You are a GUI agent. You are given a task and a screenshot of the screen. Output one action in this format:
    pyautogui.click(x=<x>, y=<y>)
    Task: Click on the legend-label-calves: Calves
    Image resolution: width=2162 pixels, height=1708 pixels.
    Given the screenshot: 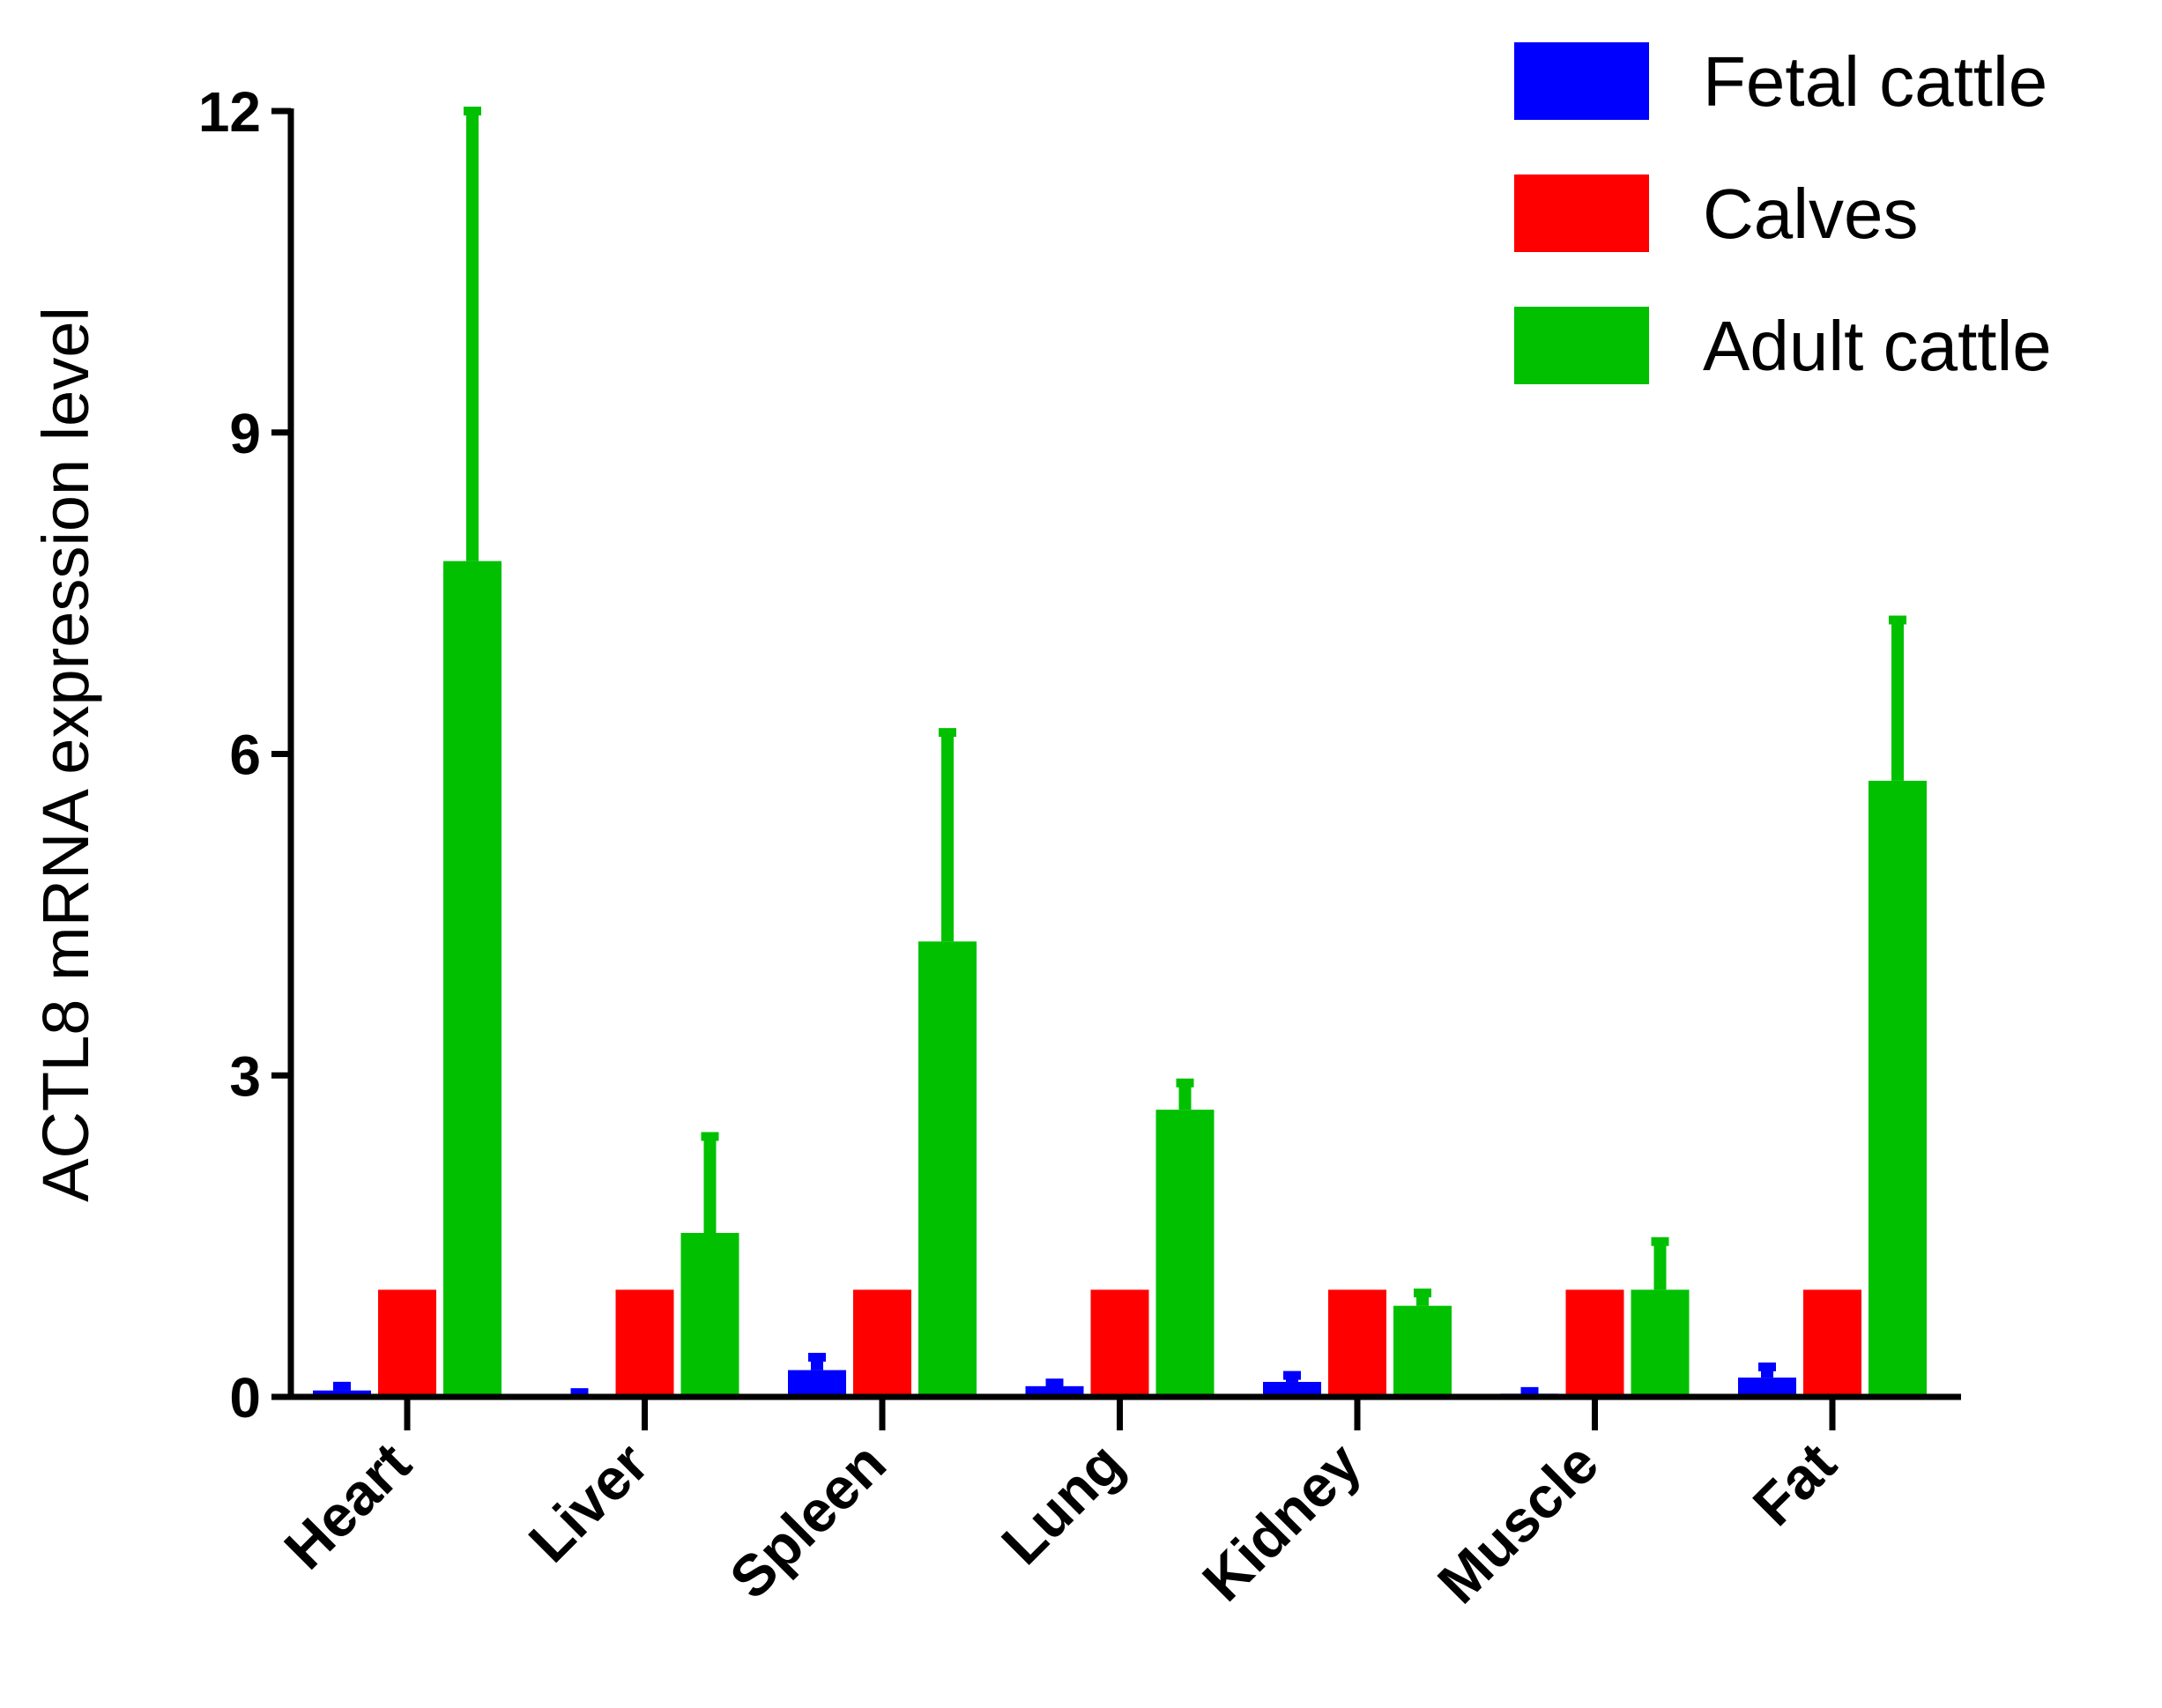 What is the action you would take?
    pyautogui.click(x=1811, y=214)
    